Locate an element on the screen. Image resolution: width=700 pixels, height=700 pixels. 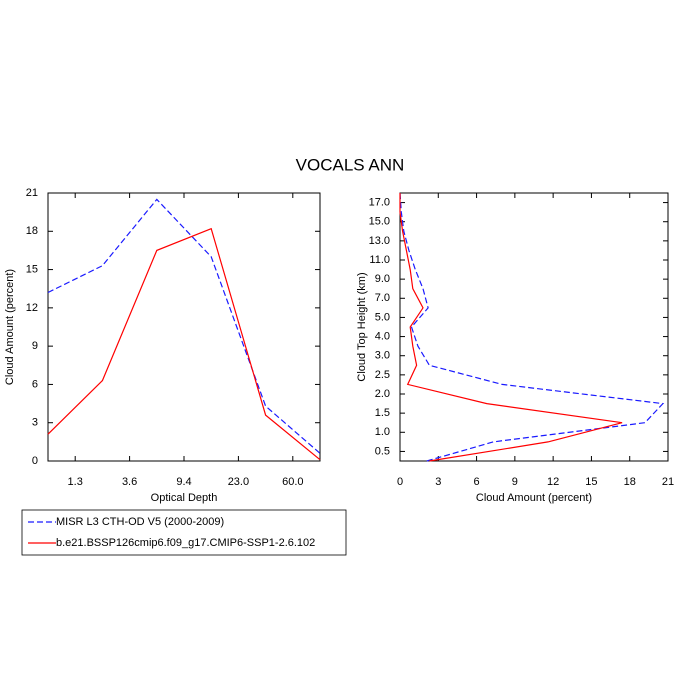
y-tick-label: 9.0 is located at coordinates (382, 279).